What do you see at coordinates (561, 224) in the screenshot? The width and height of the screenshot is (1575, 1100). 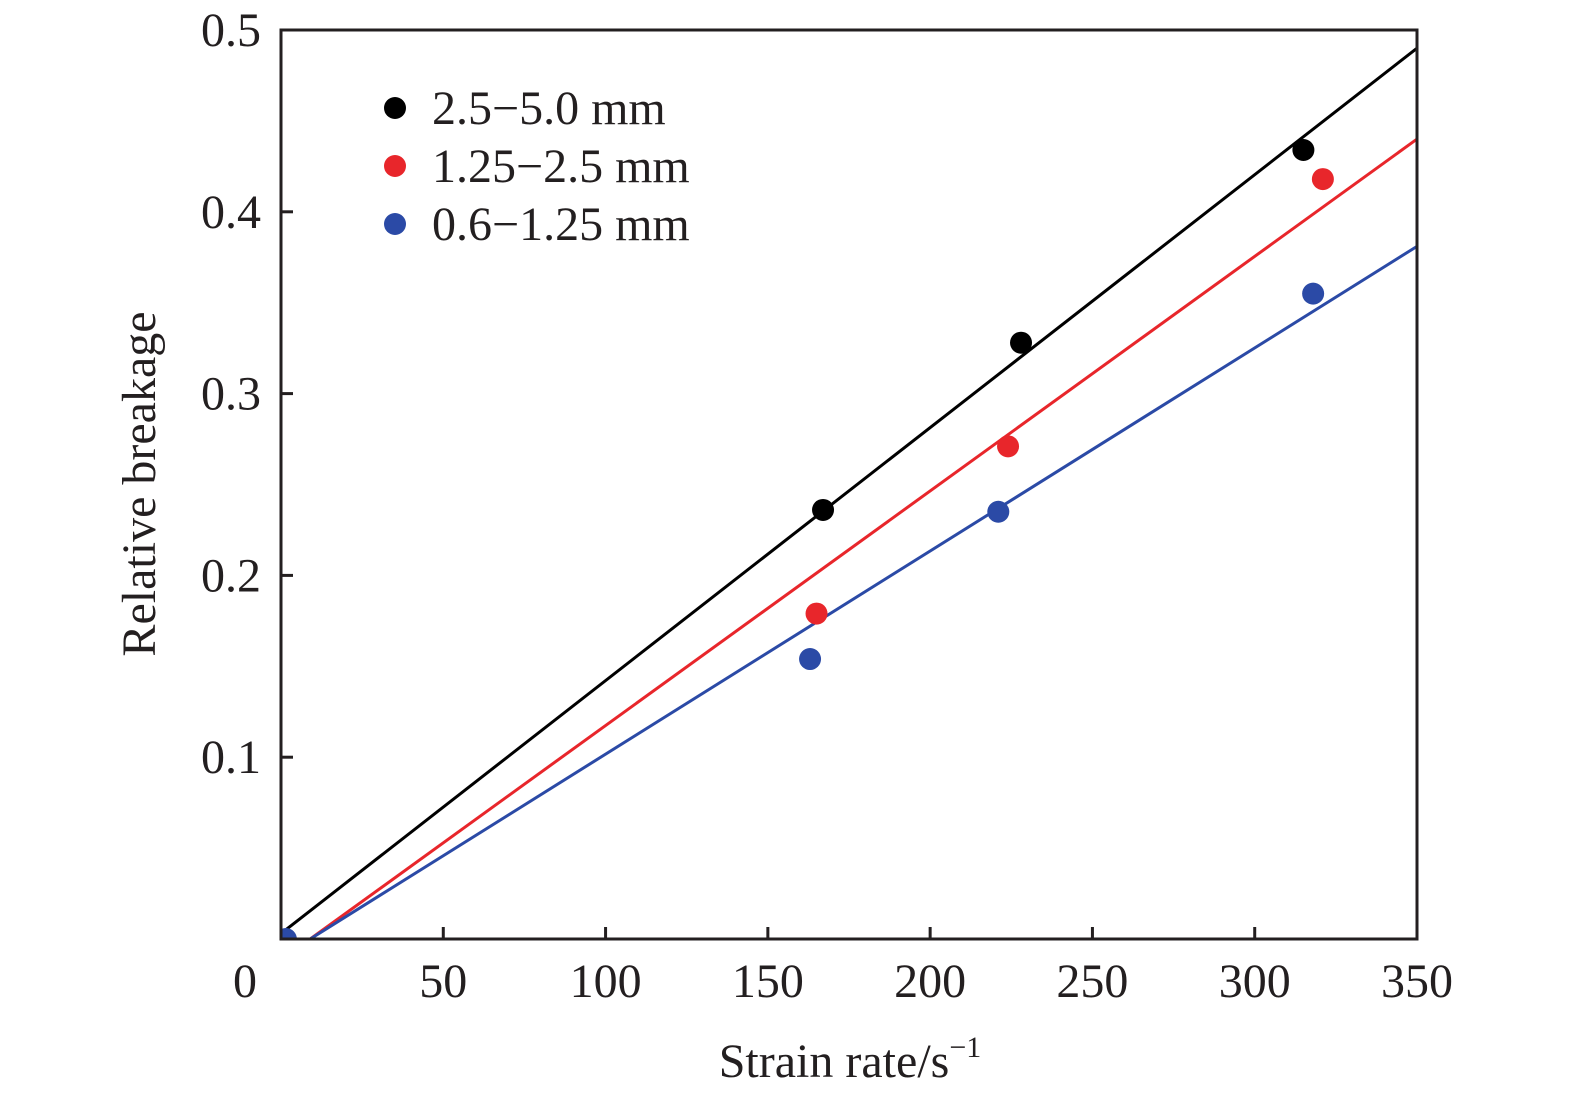 I see `legend-label-series-3: 0.6−1.25 mm` at bounding box center [561, 224].